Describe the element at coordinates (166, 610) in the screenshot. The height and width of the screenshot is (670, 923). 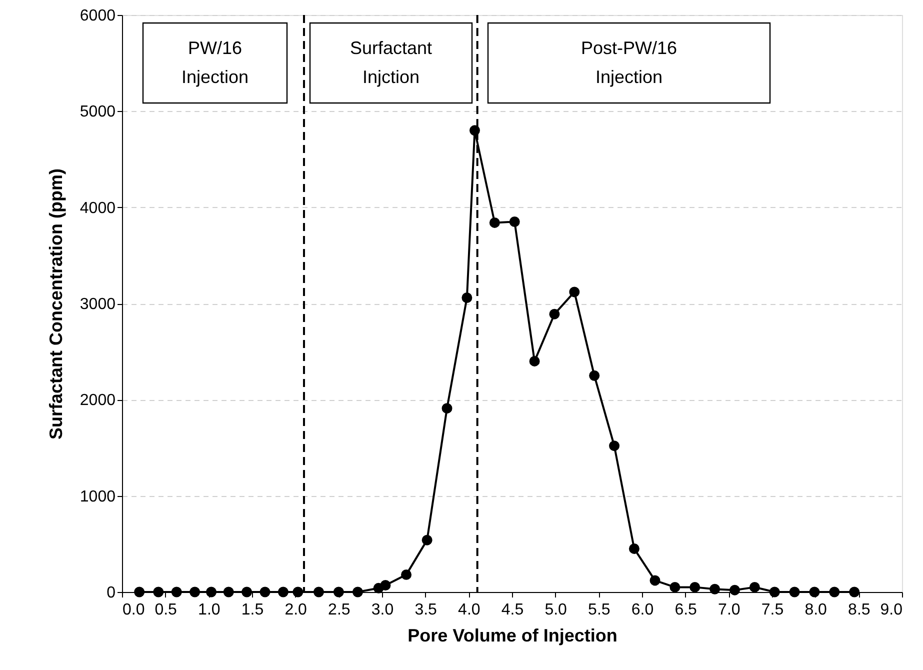
I see `x-tick-label: 0.5` at that location.